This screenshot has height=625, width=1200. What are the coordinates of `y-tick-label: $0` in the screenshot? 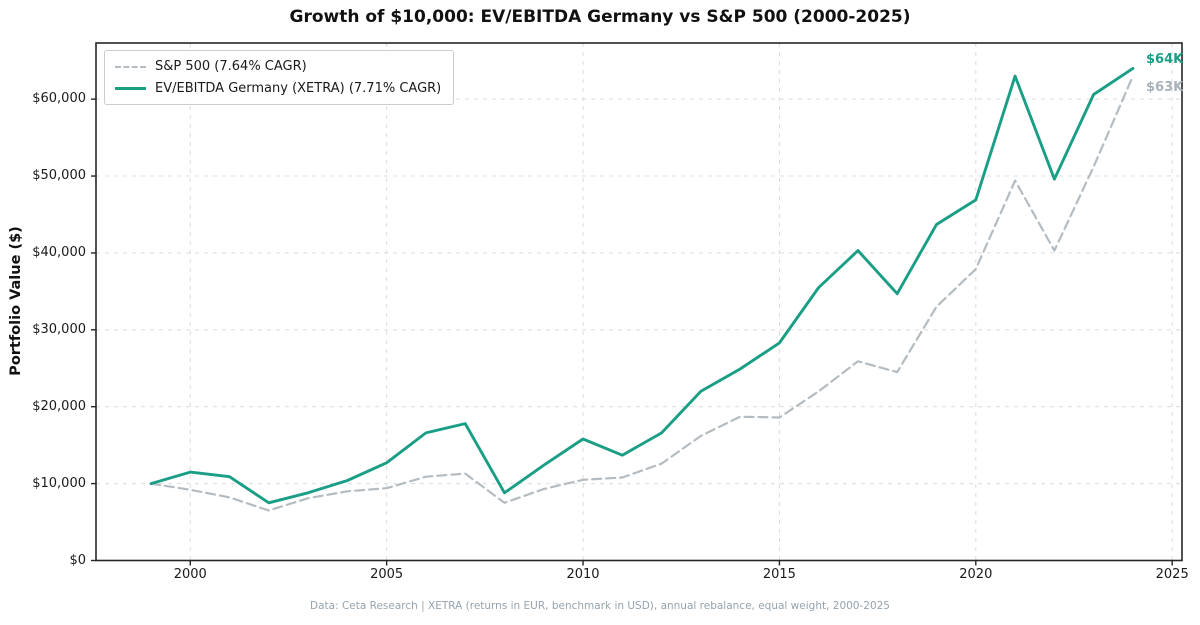 It's located at (77, 560).